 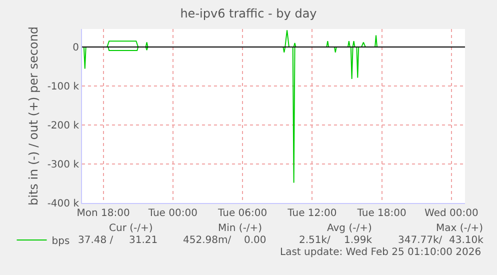 What do you see at coordinates (358, 240) in the screenshot?
I see `text: 1.99k` at bounding box center [358, 240].